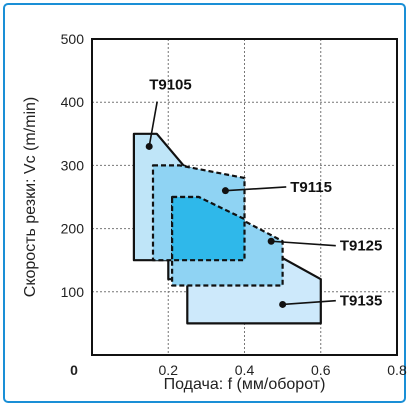 The image size is (411, 408). Describe the element at coordinates (73, 102) in the screenshot. I see `y-tick-label: 400` at that location.